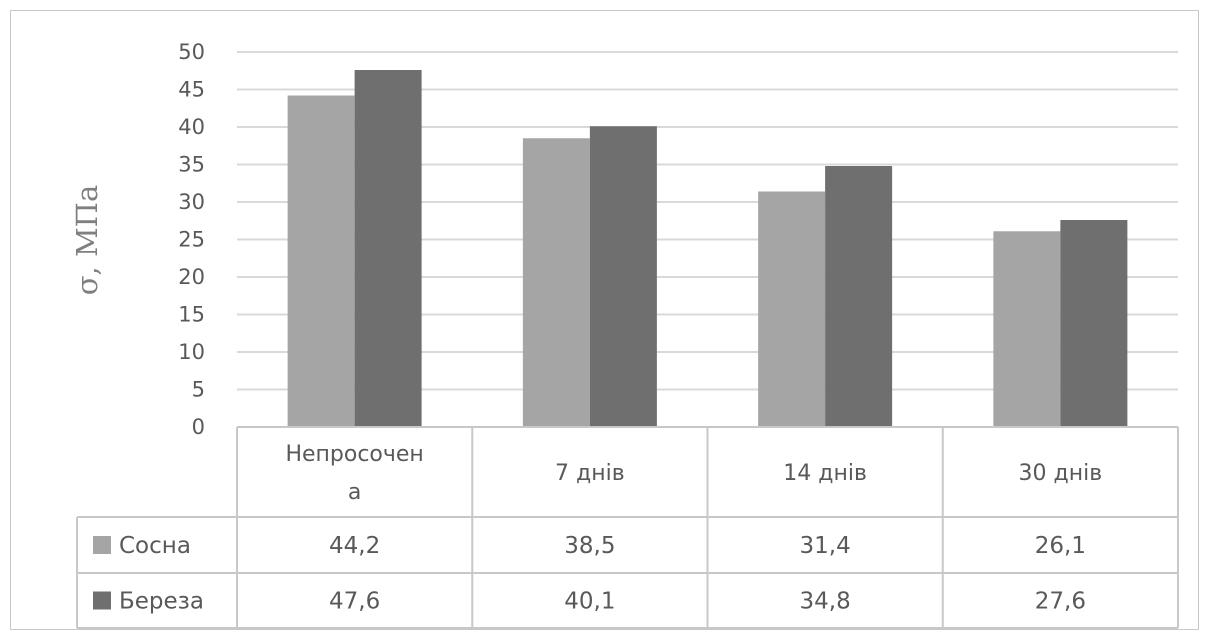  What do you see at coordinates (191, 165) in the screenshot?
I see `y-tick-label: 35` at bounding box center [191, 165].